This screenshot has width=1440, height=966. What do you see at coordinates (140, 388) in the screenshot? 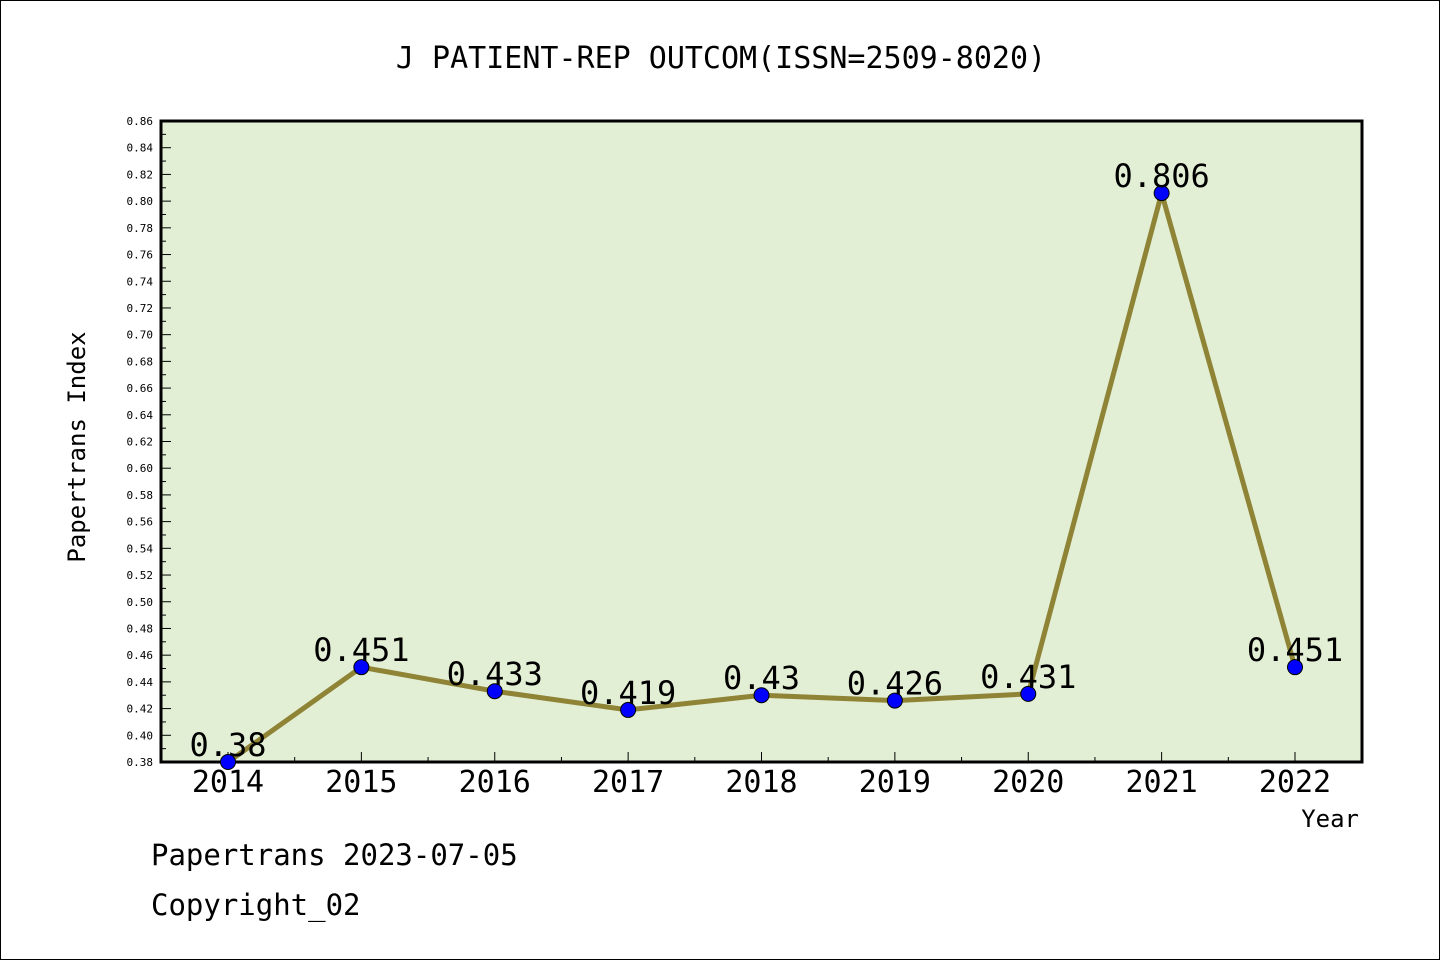
I see `y-tick-label: 0.66` at bounding box center [140, 388].